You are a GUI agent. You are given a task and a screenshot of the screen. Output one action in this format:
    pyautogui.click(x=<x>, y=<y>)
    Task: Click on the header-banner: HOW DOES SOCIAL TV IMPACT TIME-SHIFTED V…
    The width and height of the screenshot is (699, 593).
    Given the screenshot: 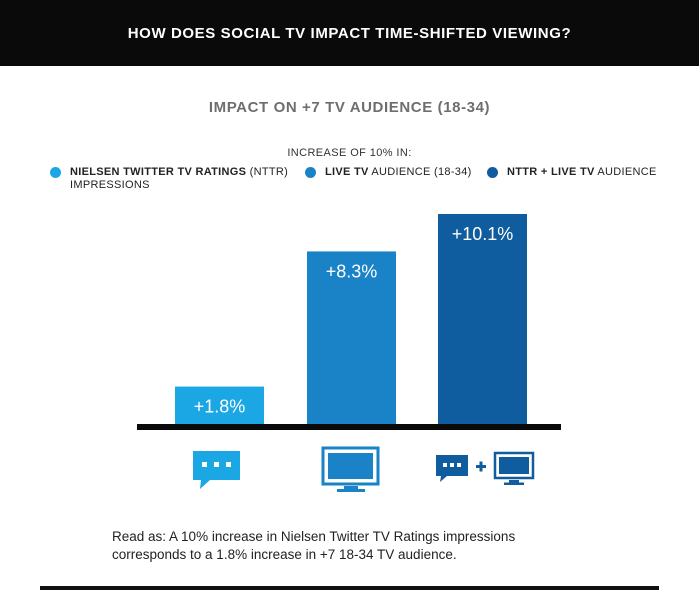 What is the action you would take?
    pyautogui.click(x=349, y=33)
    